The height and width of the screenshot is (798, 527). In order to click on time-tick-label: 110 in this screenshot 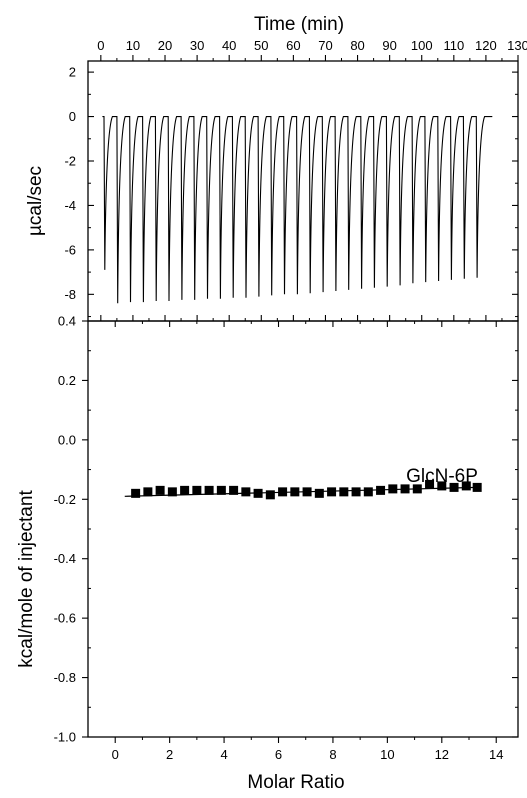, I will do `click(453, 45)`.